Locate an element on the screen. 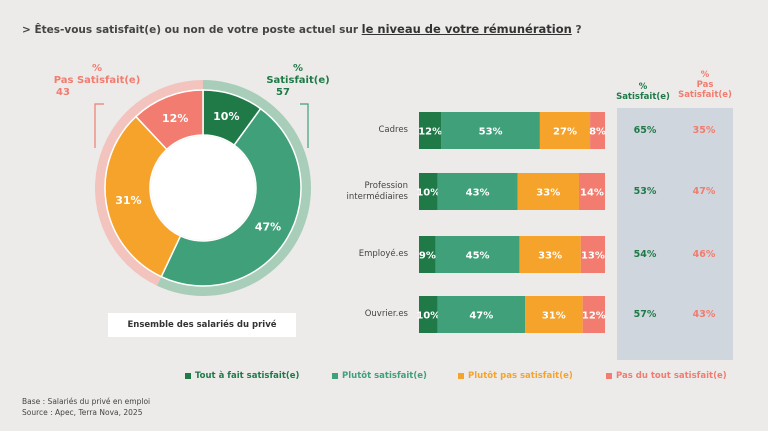  satisfied-header-pct: % is located at coordinates (643, 87).